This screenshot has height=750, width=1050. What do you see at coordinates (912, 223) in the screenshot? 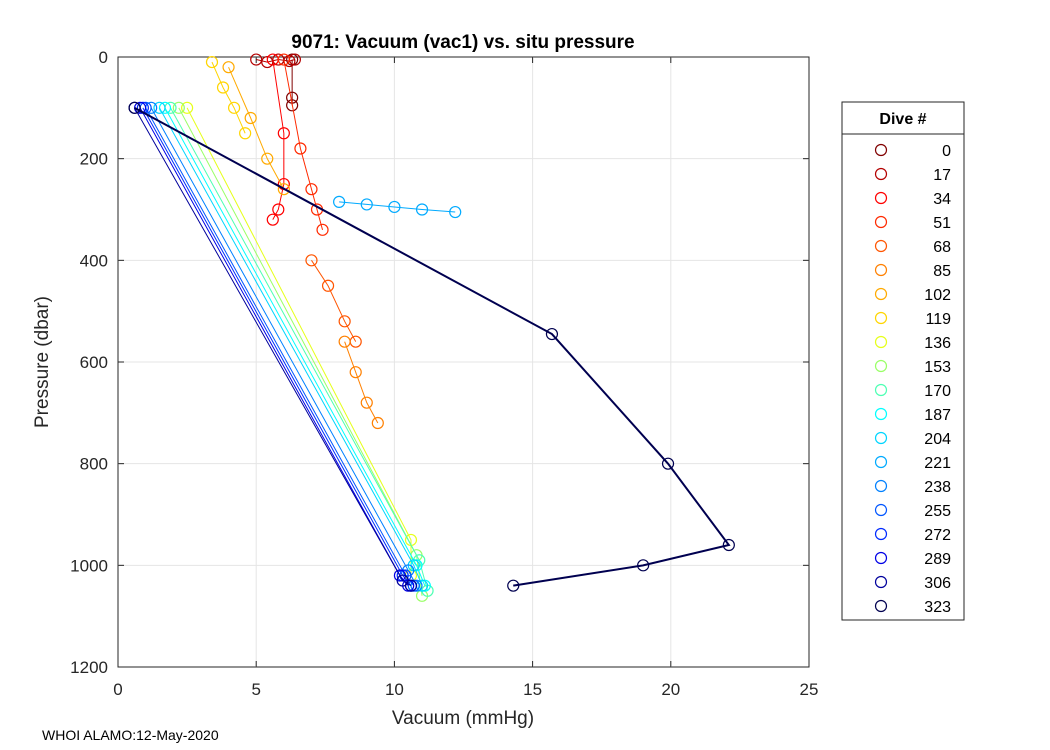
I see `legend-item: 51` at bounding box center [912, 223].